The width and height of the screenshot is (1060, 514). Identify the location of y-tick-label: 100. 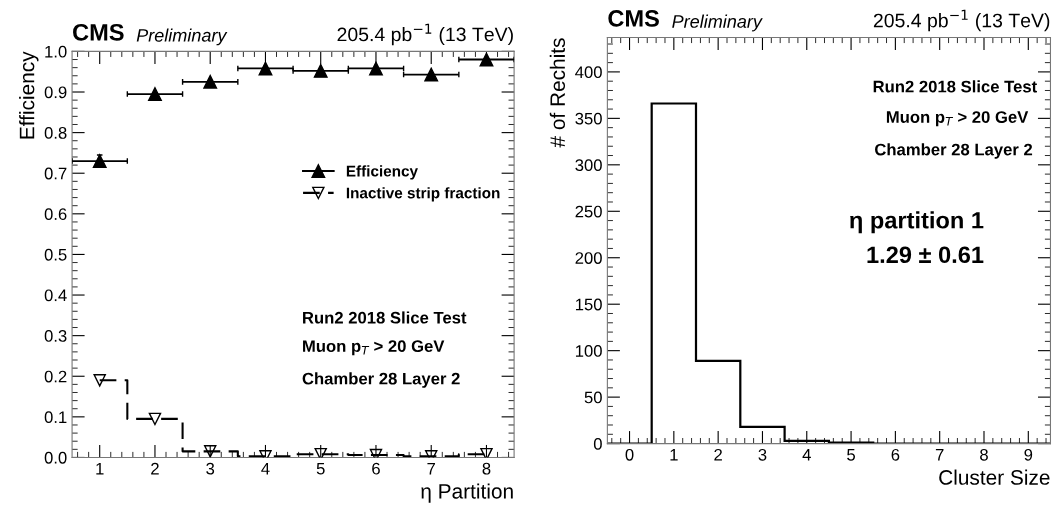
(588, 351).